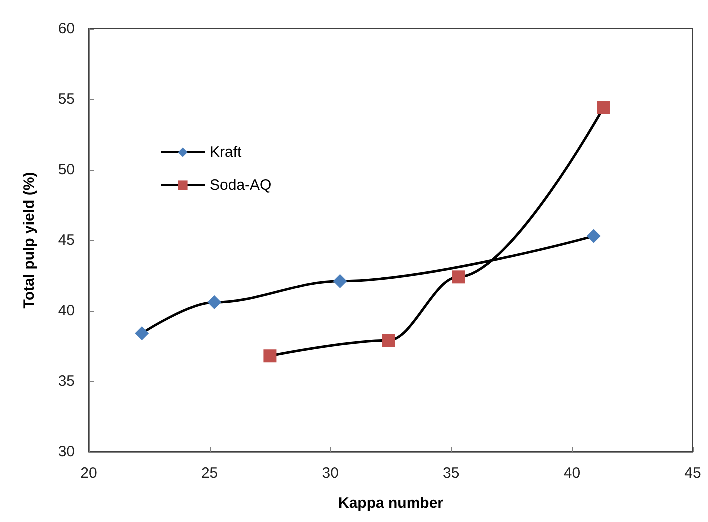  I want to click on y-tick-label: 60, so click(66, 29).